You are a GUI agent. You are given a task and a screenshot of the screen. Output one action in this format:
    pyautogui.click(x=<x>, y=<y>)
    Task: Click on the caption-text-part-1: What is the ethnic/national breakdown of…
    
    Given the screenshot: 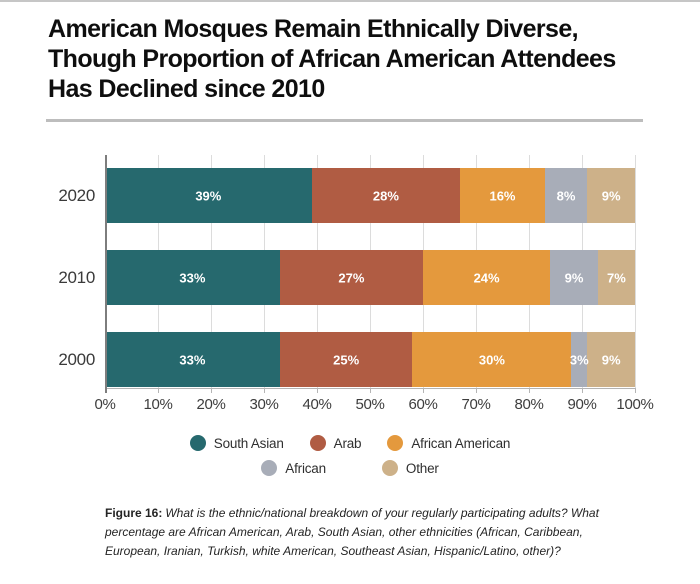 What is the action you would take?
    pyautogui.click(x=382, y=513)
    